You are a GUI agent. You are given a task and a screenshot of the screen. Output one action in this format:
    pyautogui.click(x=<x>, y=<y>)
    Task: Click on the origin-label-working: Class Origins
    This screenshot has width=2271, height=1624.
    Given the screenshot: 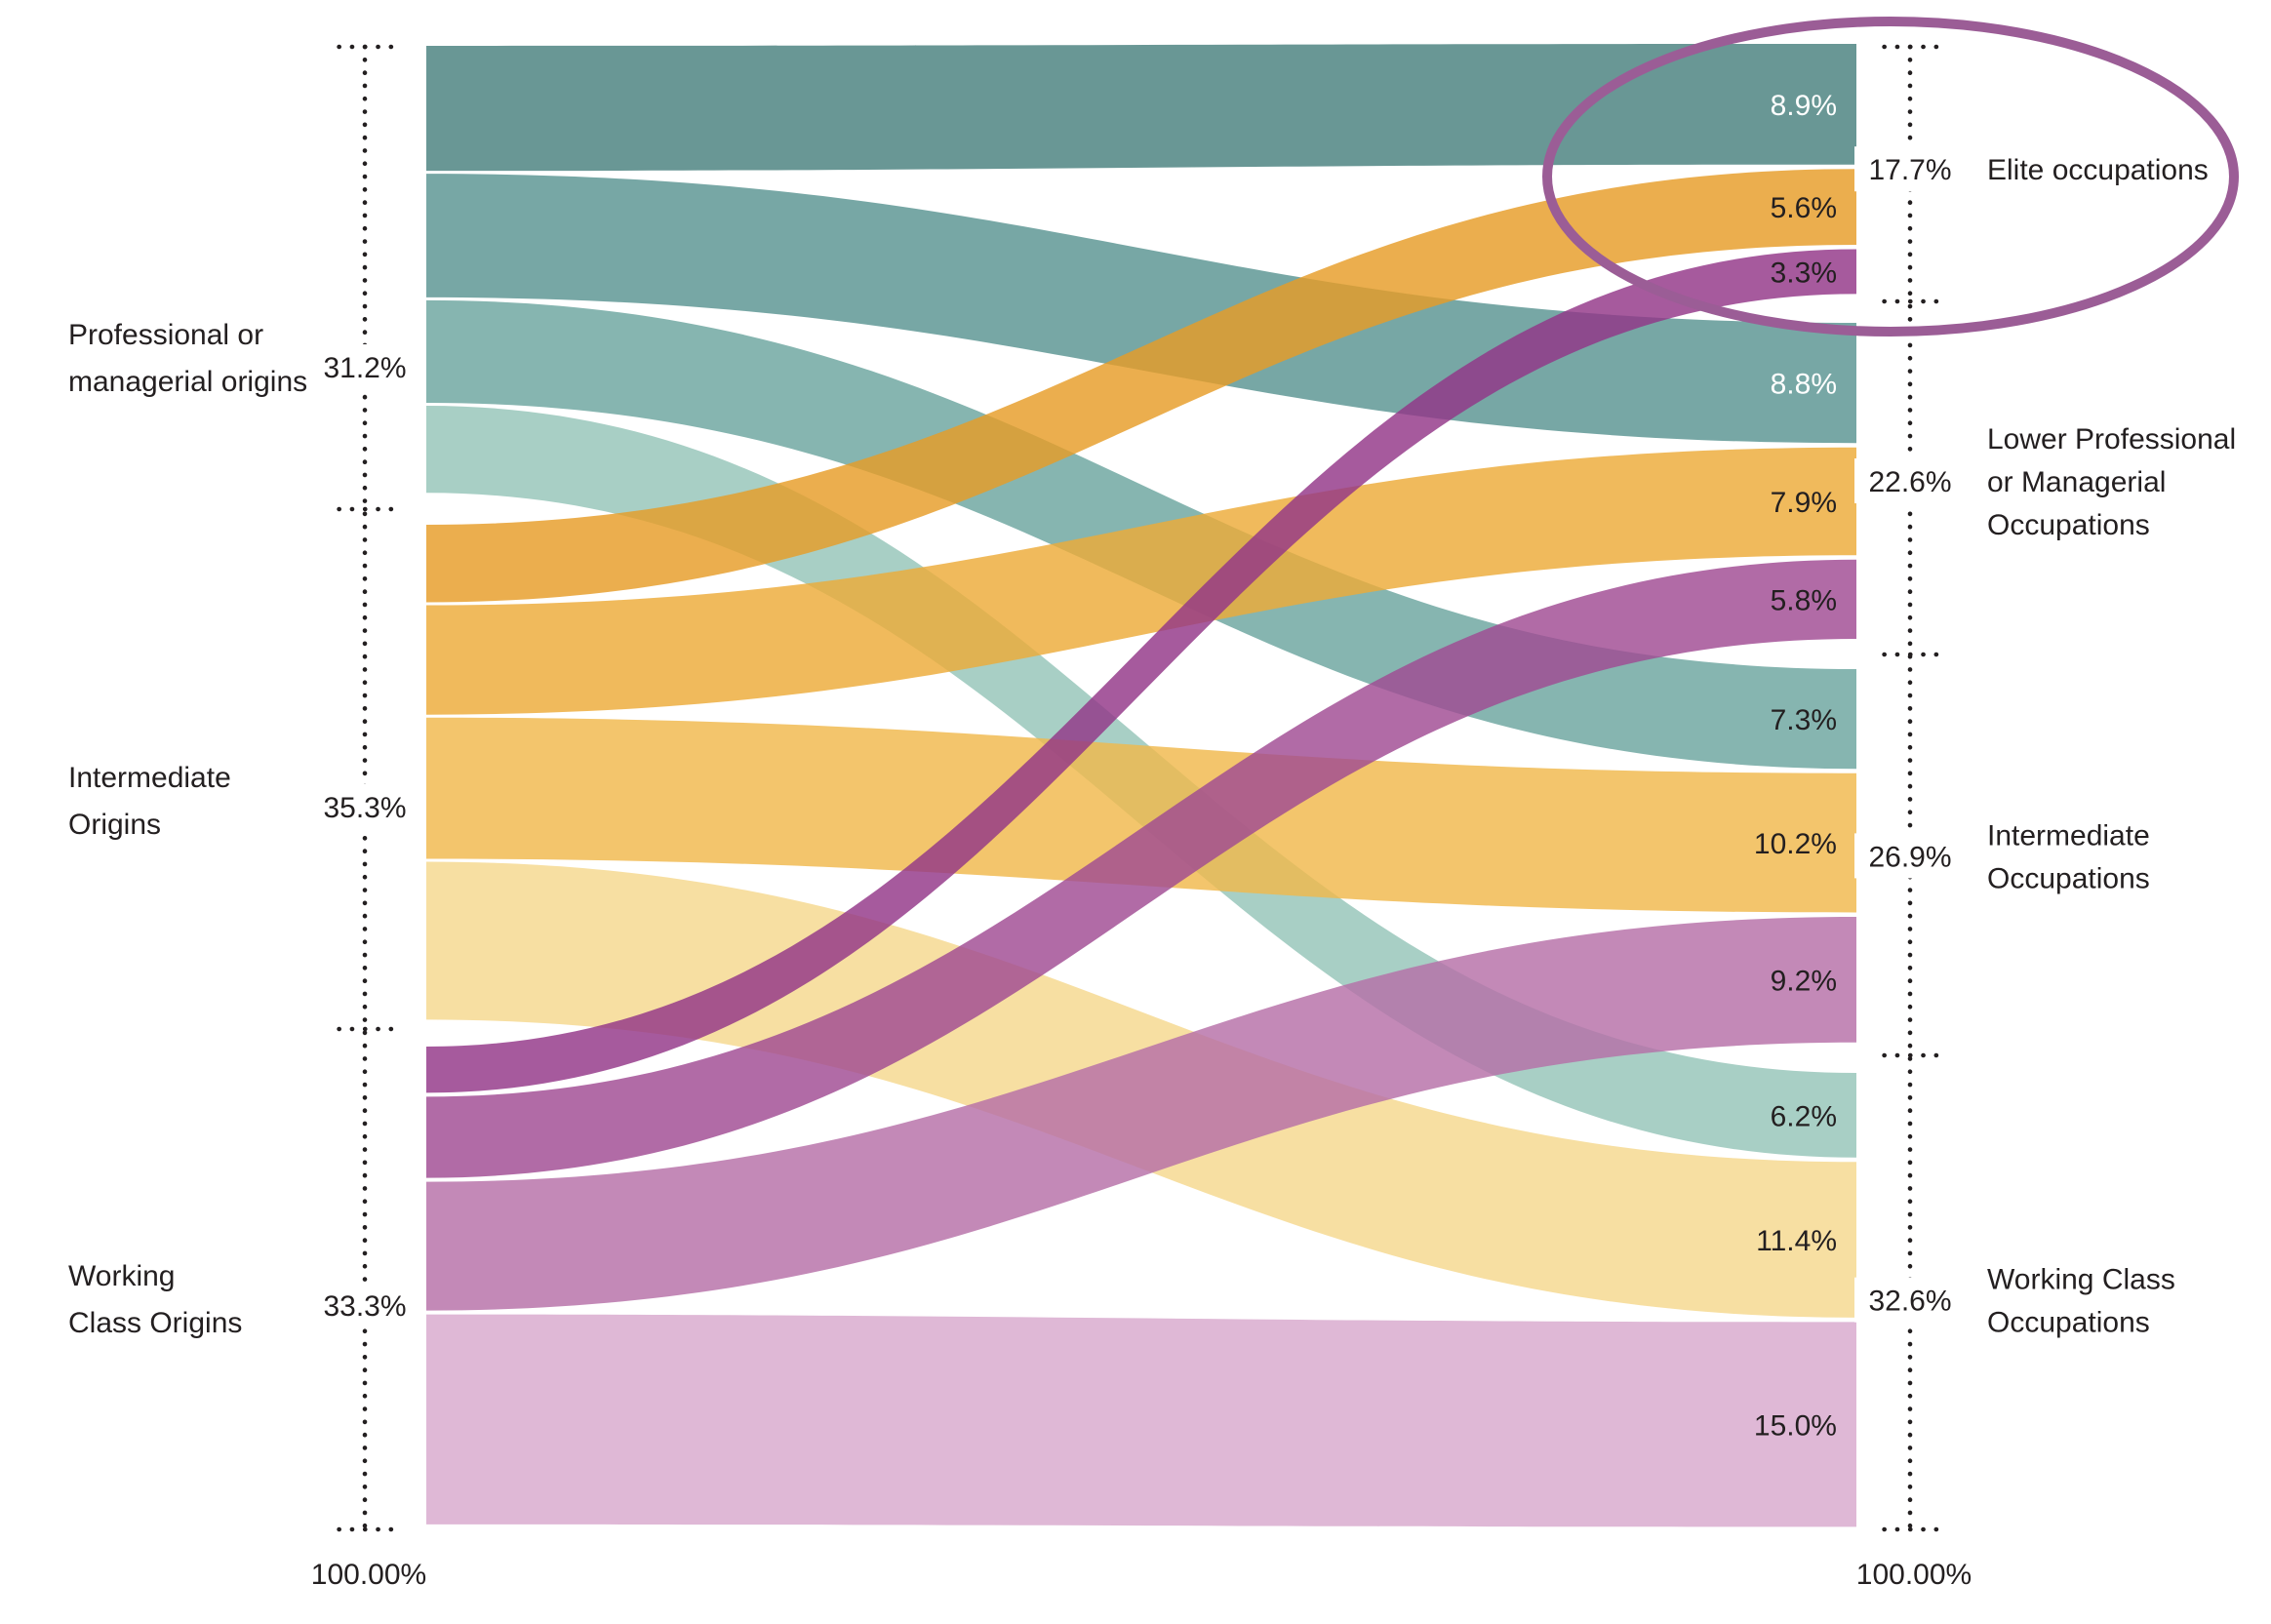 What is the action you would take?
    pyautogui.click(x=155, y=1323)
    